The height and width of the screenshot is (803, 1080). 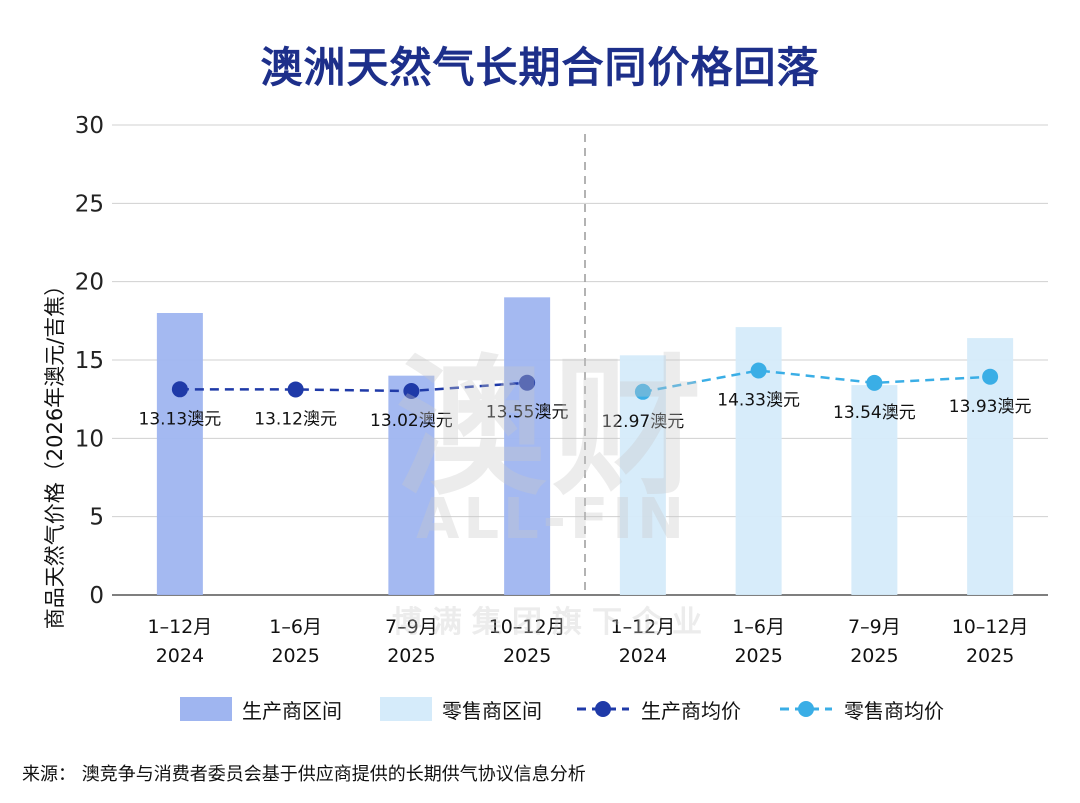 What do you see at coordinates (89, 439) in the screenshot?
I see `y-tick-label: 10` at bounding box center [89, 439].